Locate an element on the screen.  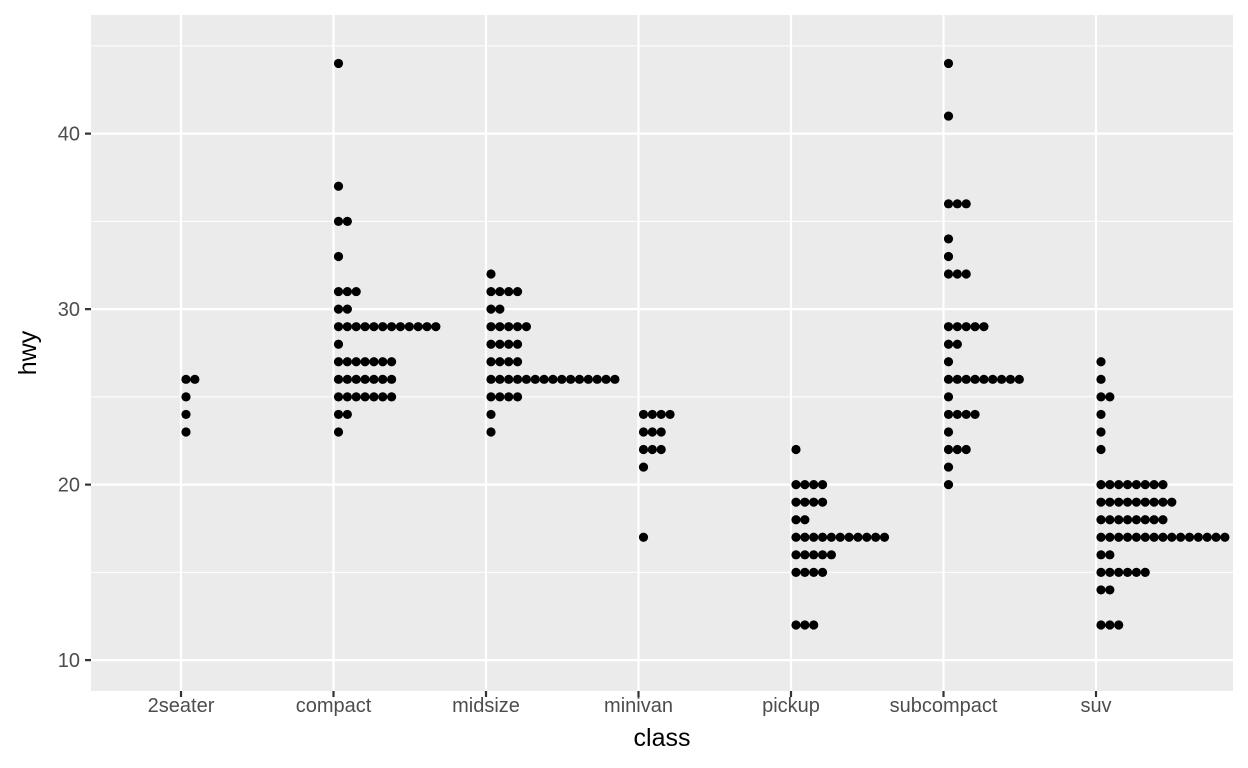
y-tick-label: 40 is located at coordinates (69, 135).